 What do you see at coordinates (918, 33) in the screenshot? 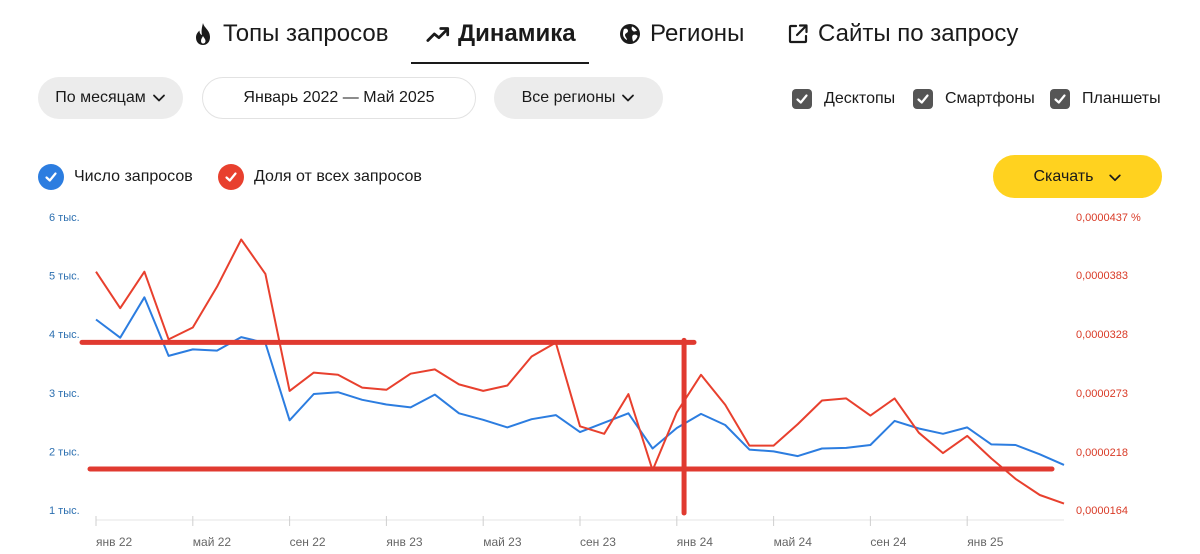
I see `tab-label: Сайты по запросу` at bounding box center [918, 33].